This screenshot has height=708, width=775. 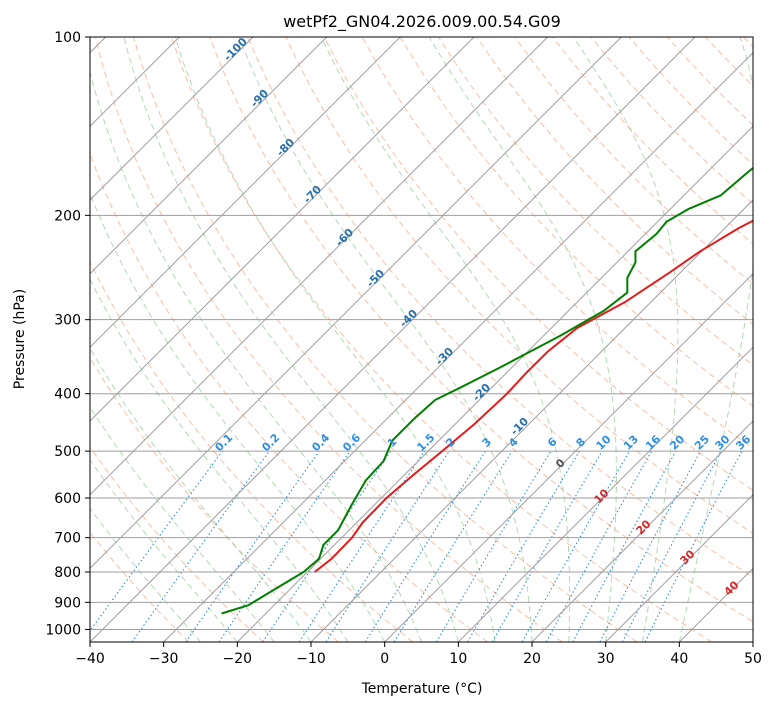 What do you see at coordinates (519, 426) in the screenshot?
I see `isotherm-label: -10` at bounding box center [519, 426].